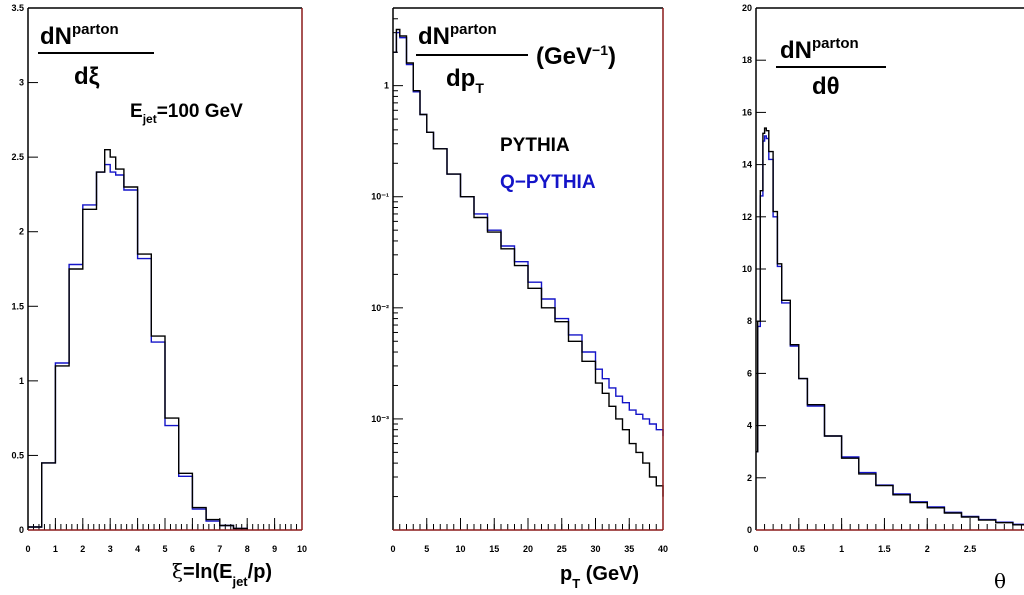 Image resolution: width=1024 pixels, height=595 pixels. Describe the element at coordinates (494, 549) in the screenshot. I see `p2-xtick-label: 15` at that location.